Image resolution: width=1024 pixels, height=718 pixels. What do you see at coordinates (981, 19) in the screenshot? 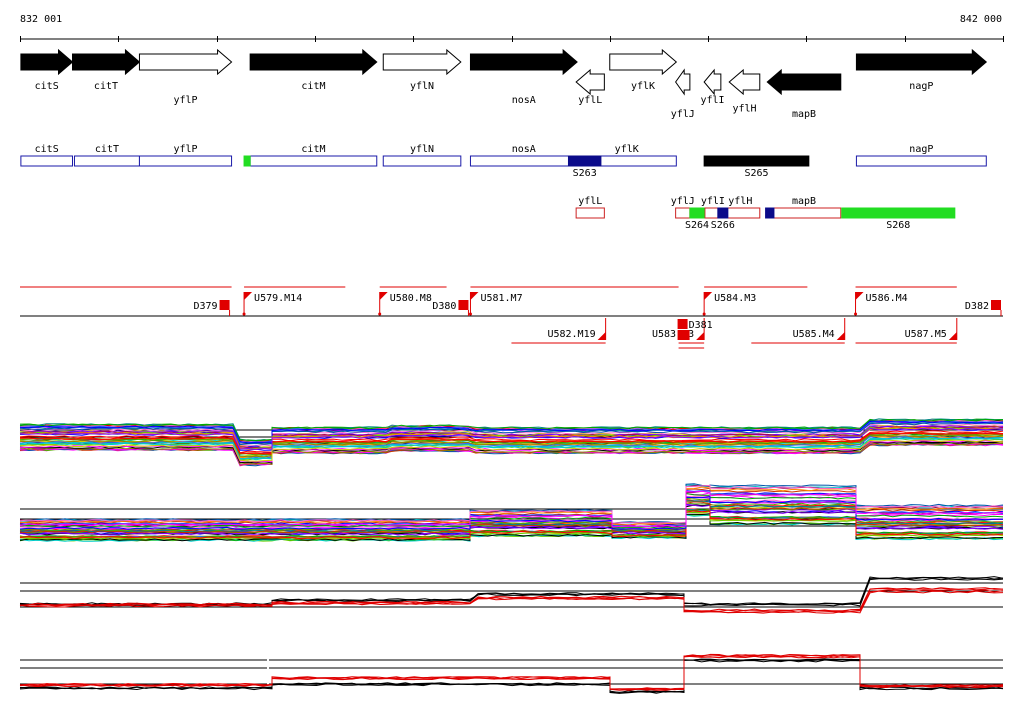
I see `ruler-end-label: 842 000` at bounding box center [981, 19].